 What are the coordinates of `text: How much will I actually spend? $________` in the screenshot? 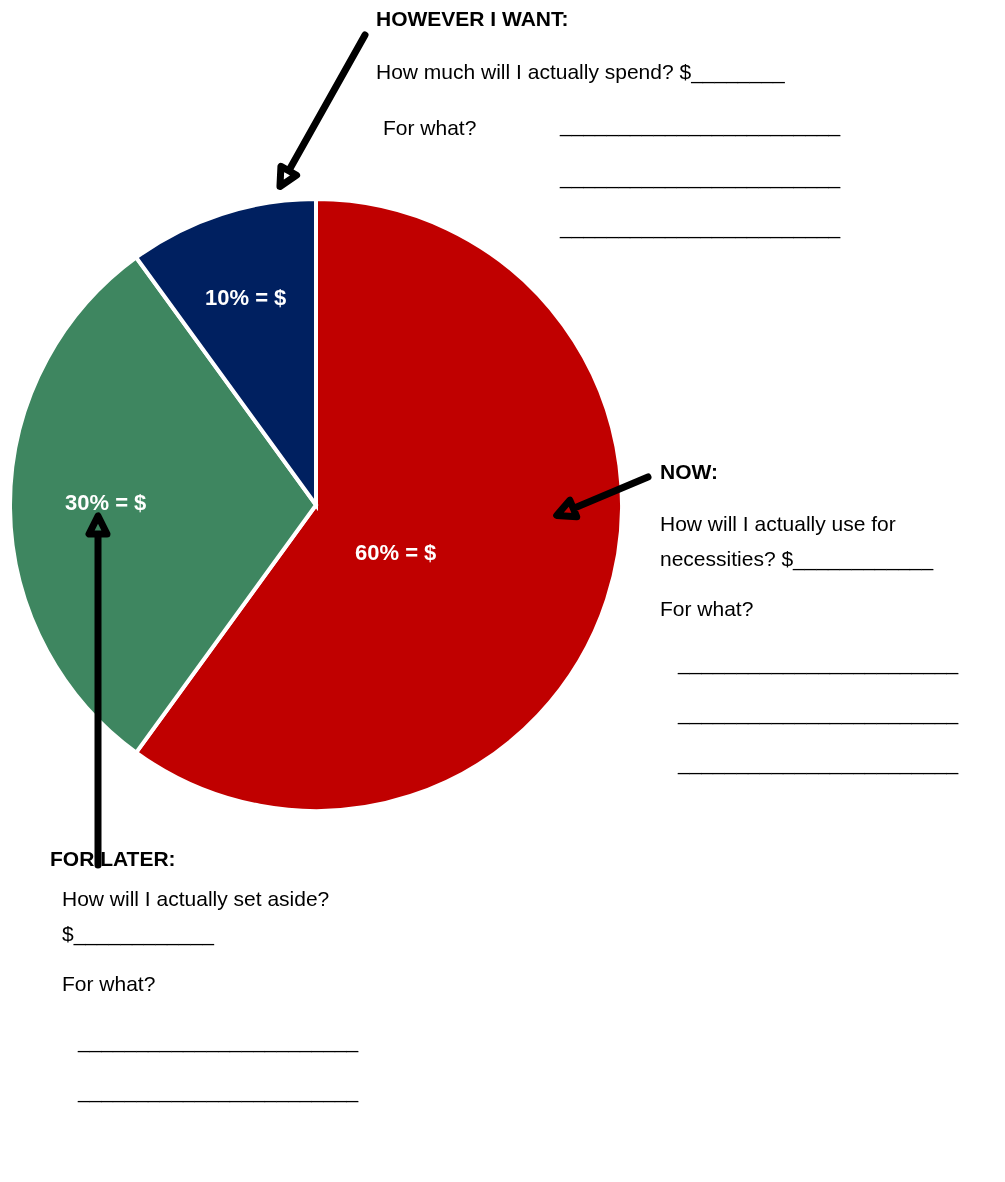 It's located at (580, 72).